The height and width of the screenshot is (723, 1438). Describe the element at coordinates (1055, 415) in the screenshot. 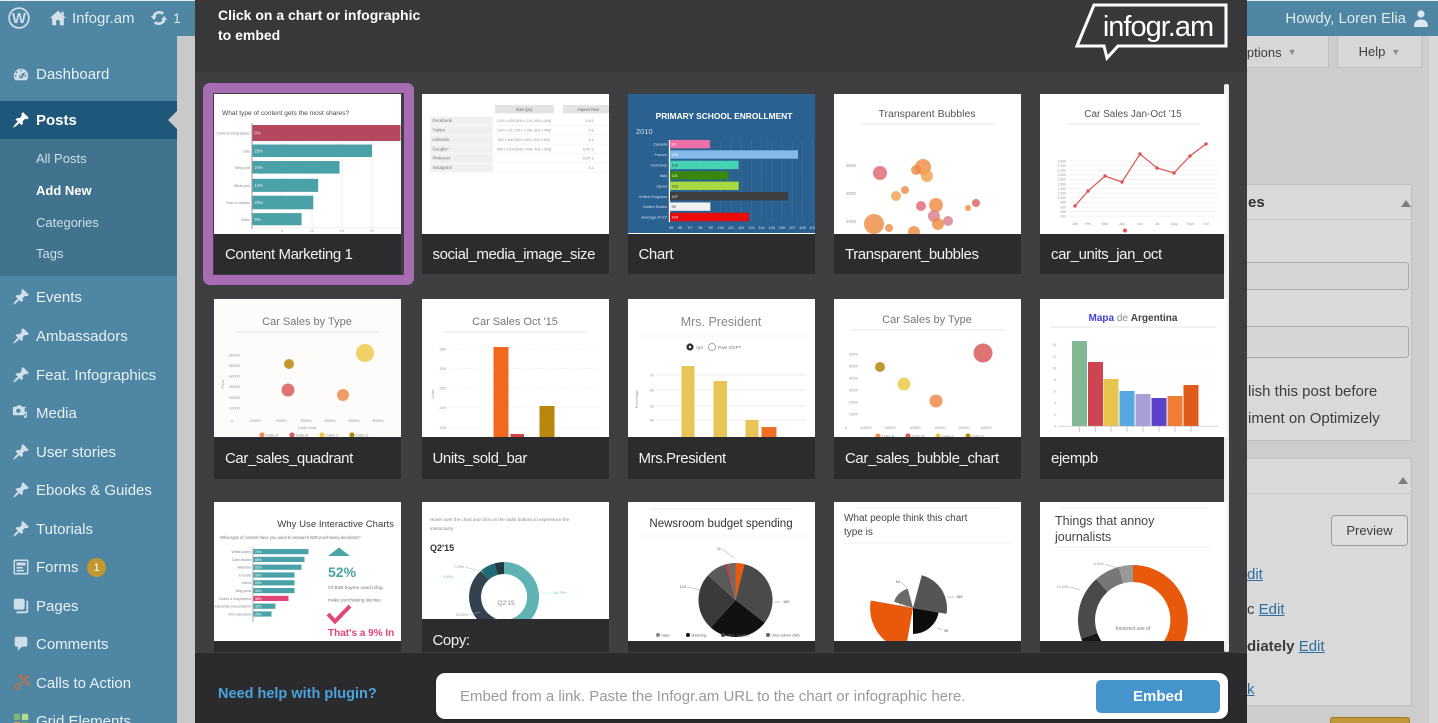

I see `svg-text: 2` at that location.